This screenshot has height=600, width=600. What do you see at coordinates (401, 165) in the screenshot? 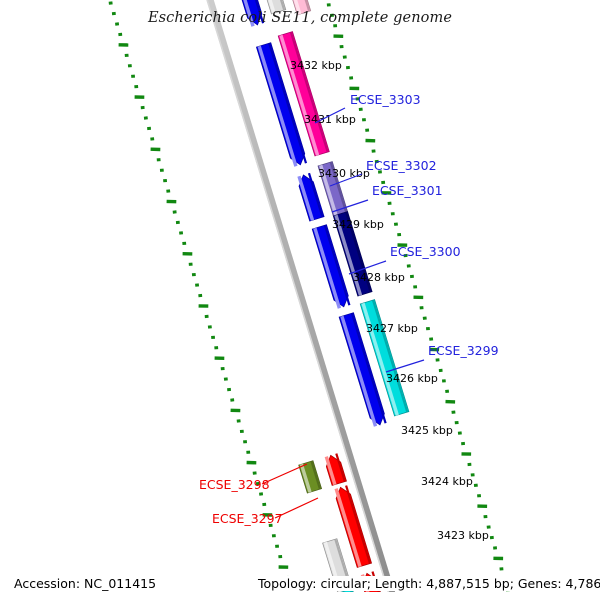
I see `gene-label-text: ECSE_3302` at bounding box center [401, 165].